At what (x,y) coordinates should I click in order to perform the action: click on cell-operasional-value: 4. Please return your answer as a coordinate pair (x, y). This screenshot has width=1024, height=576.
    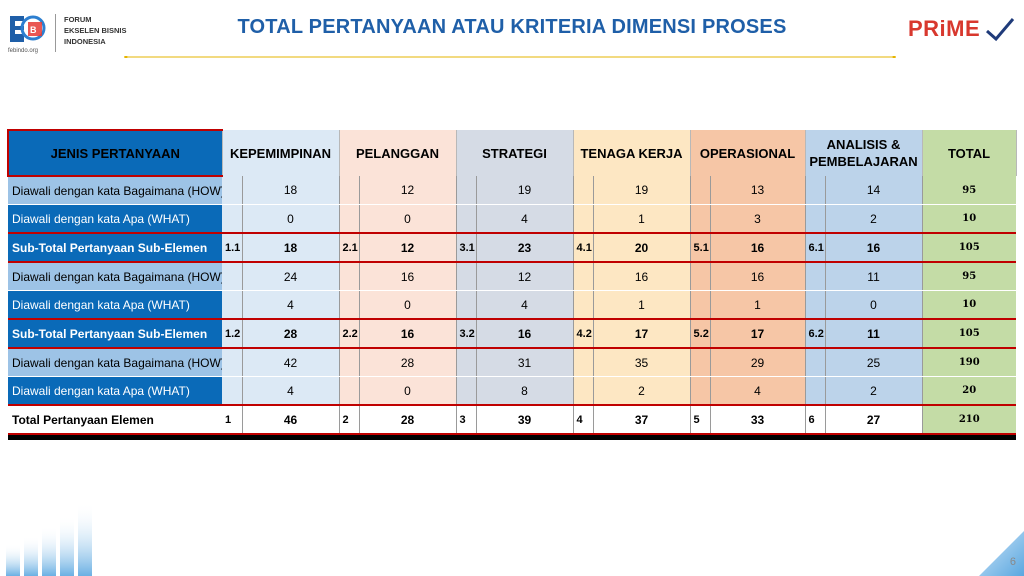
    Looking at the image, I should click on (758, 391).